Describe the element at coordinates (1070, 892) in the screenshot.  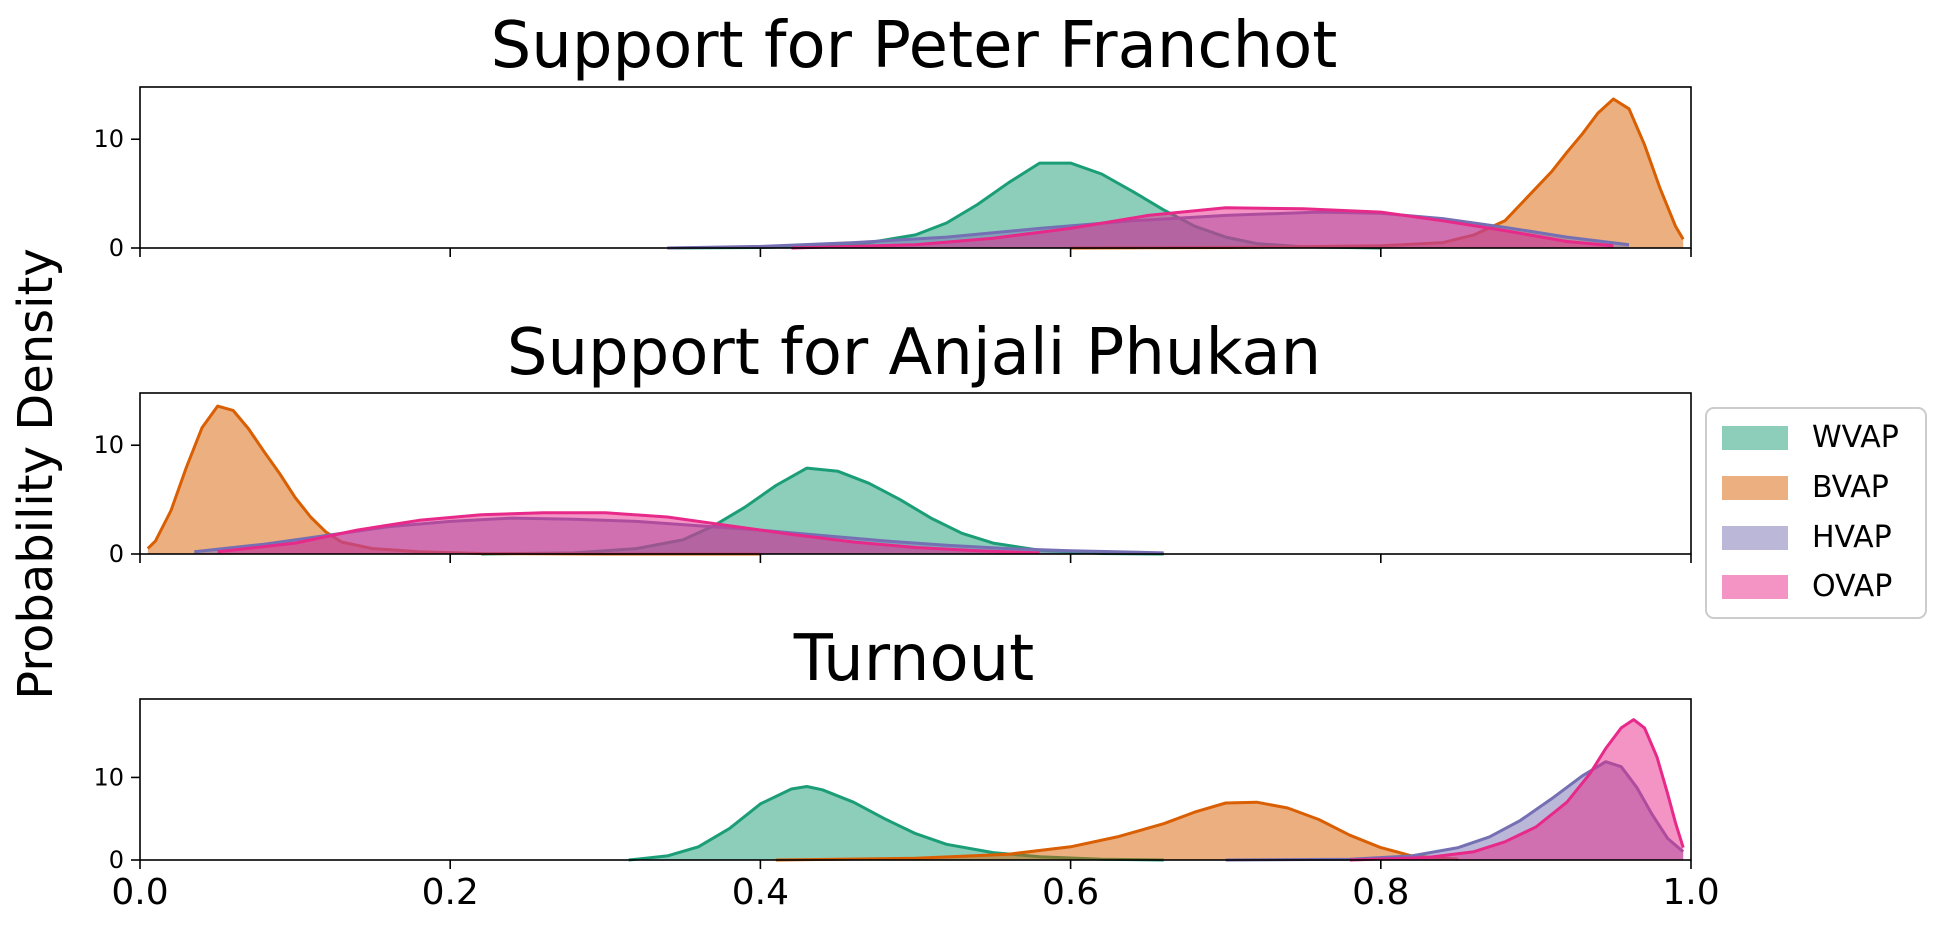
I see `x-tick-label: 0.6` at that location.